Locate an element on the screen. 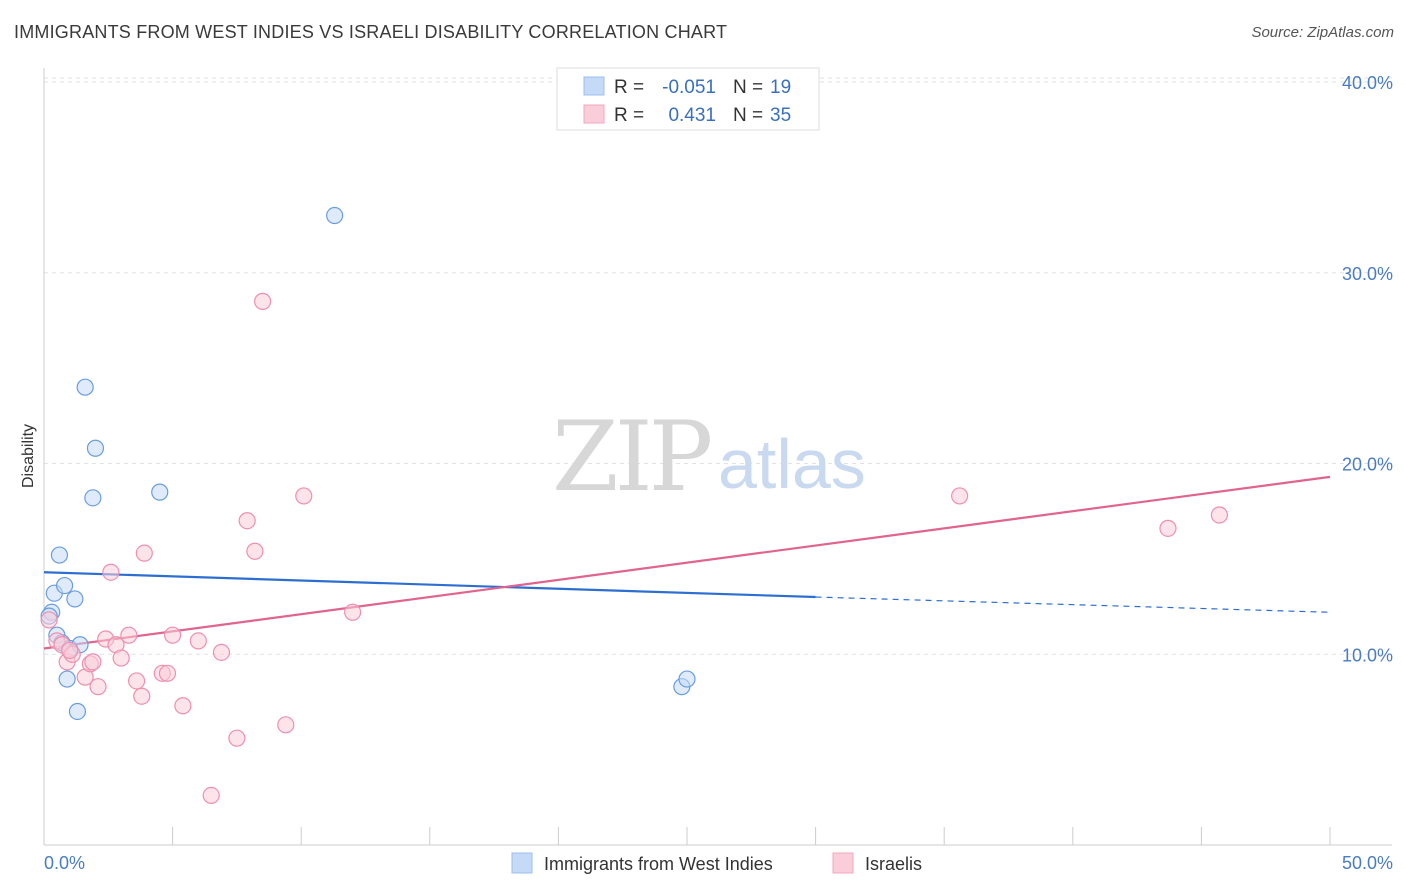  legend-n-value: 19 is located at coordinates (780, 87).